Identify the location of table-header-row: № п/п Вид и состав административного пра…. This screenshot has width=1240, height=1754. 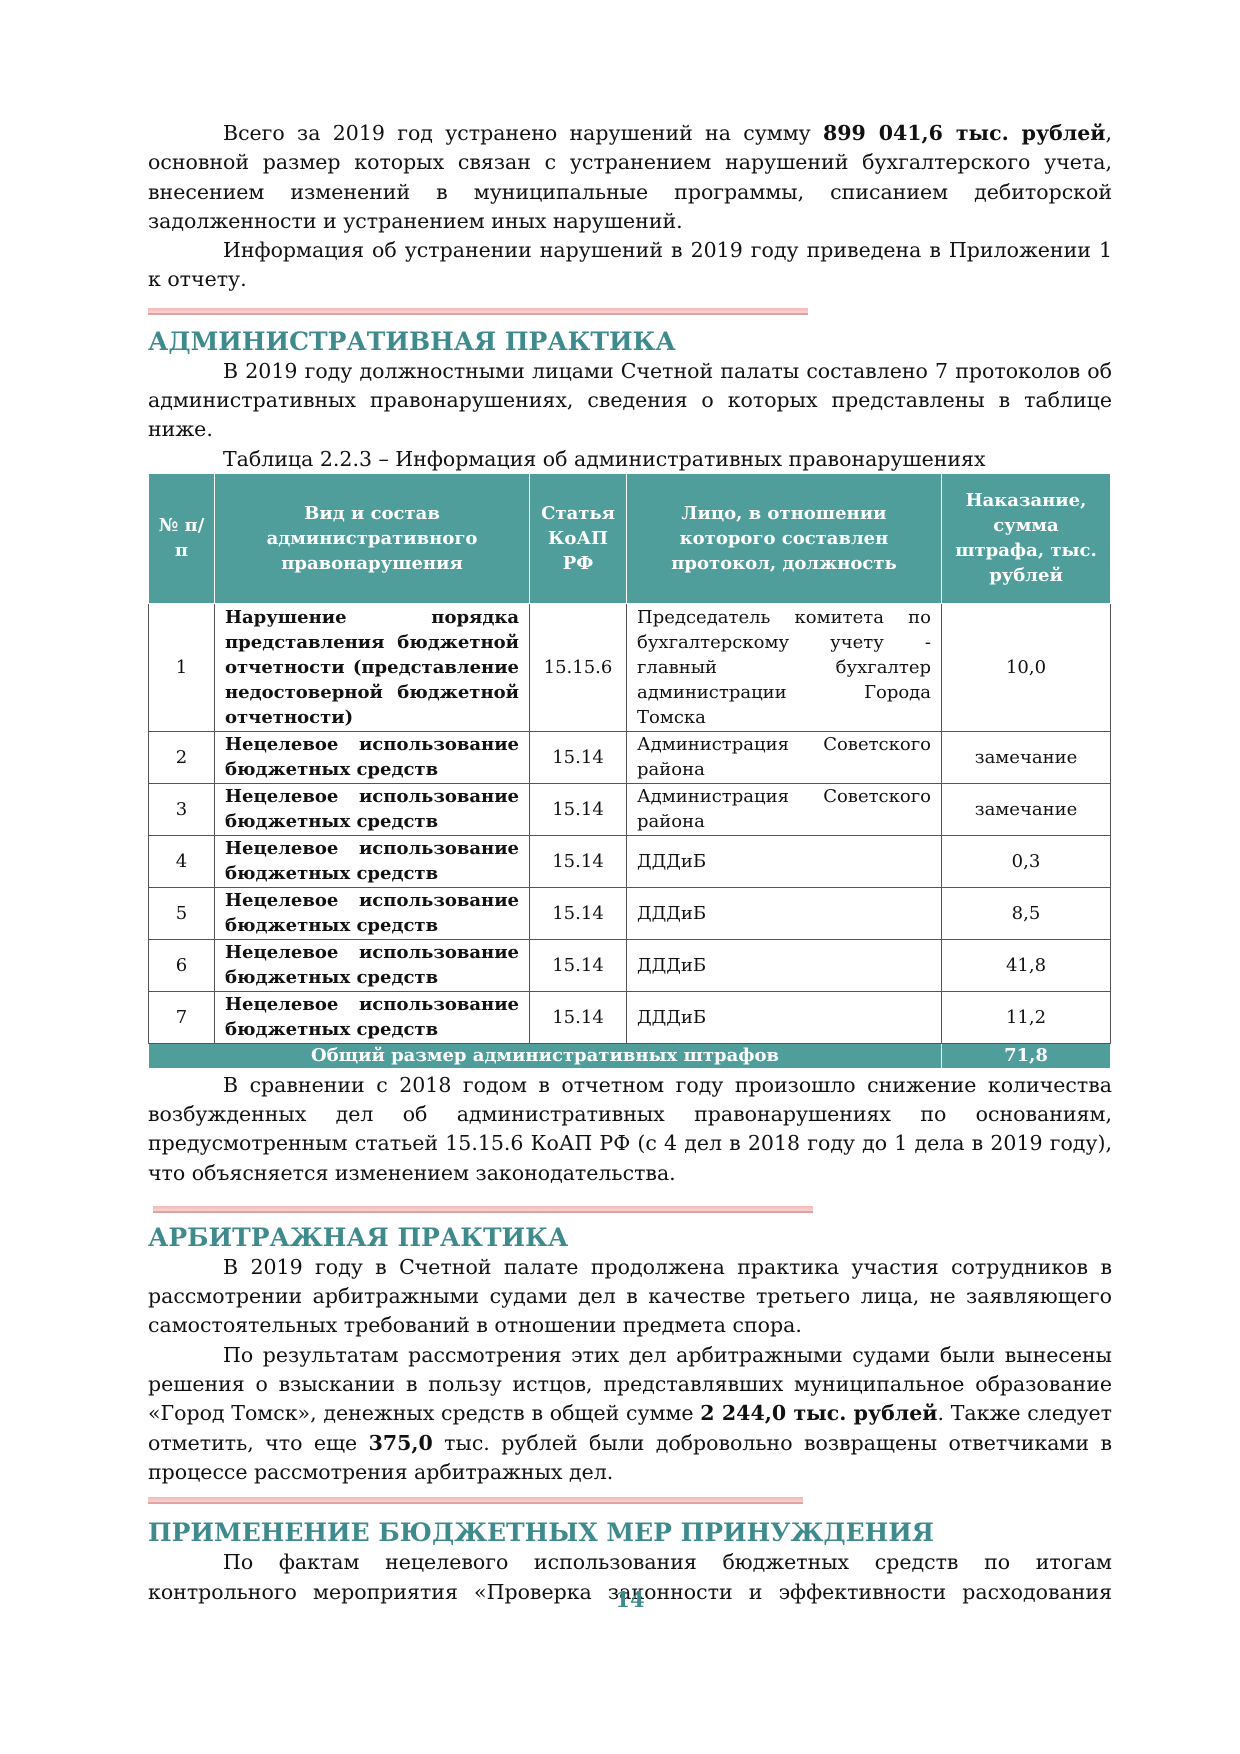
(629, 538).